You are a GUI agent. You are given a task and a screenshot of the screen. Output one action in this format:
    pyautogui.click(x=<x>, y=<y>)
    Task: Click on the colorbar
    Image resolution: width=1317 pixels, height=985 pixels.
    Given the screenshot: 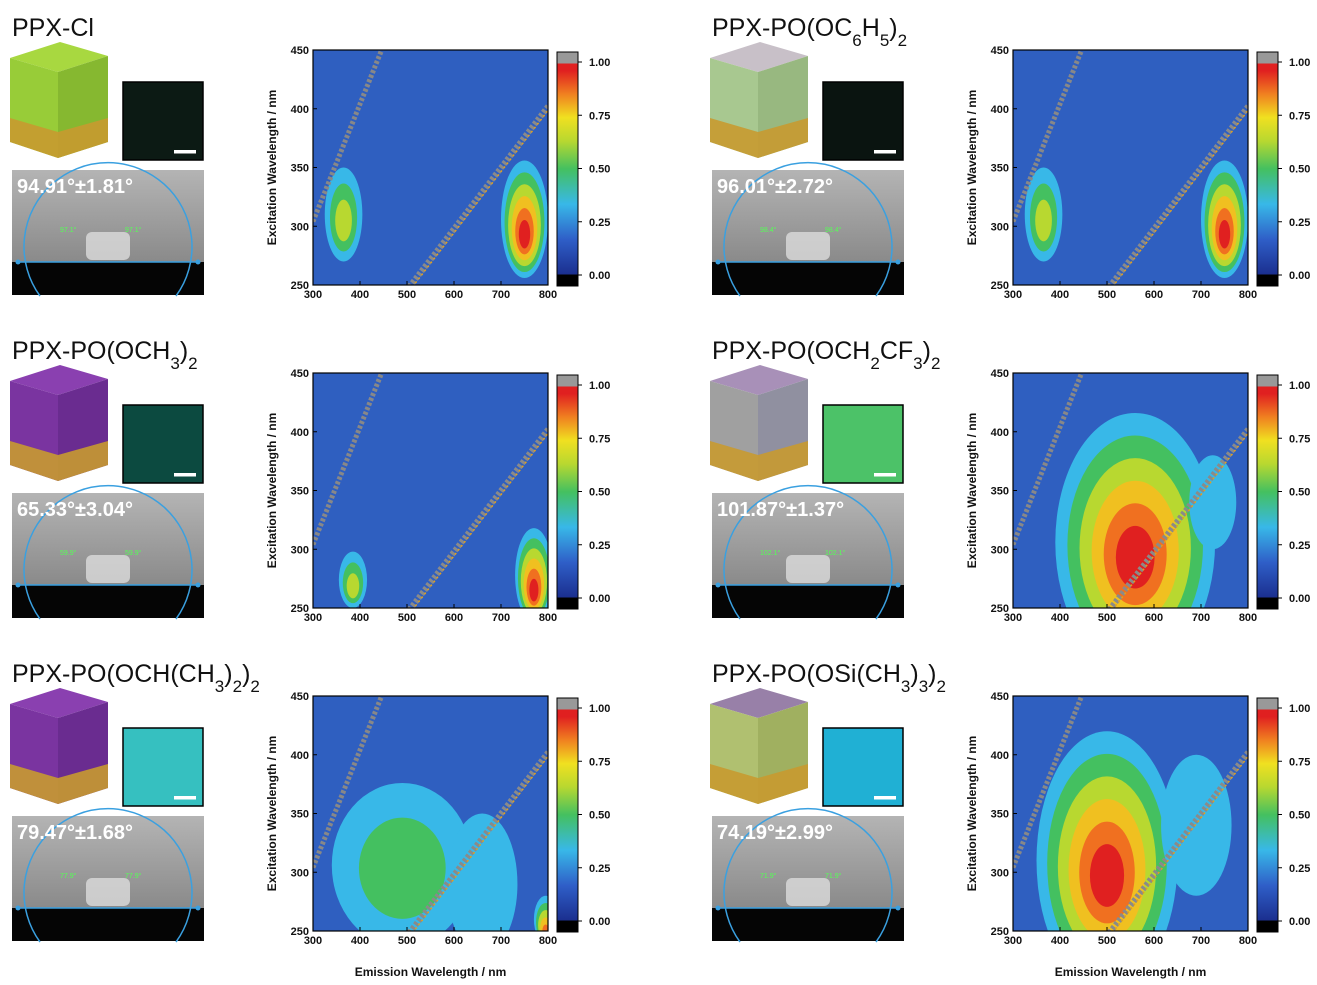 What is the action you would take?
    pyautogui.click(x=1267, y=815)
    